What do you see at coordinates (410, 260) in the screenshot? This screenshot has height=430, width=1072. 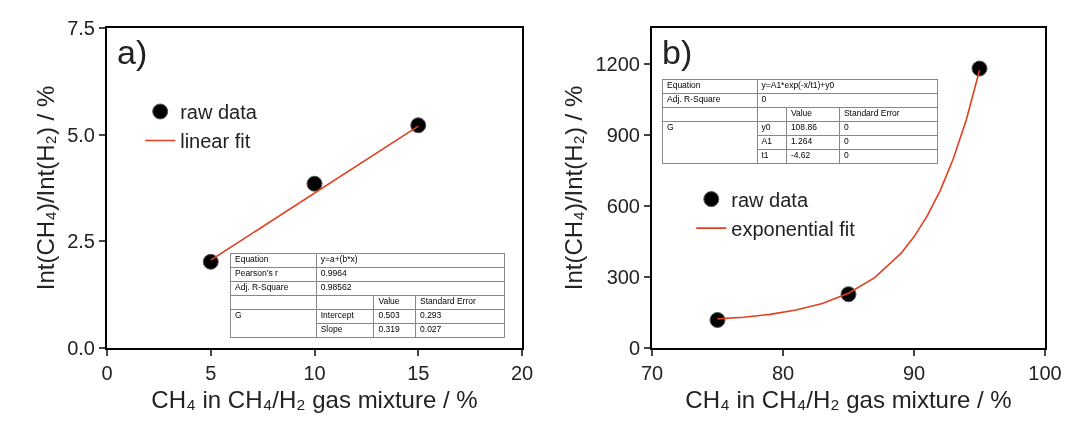 I see `annotation: y=a+(b*x)` at bounding box center [410, 260].